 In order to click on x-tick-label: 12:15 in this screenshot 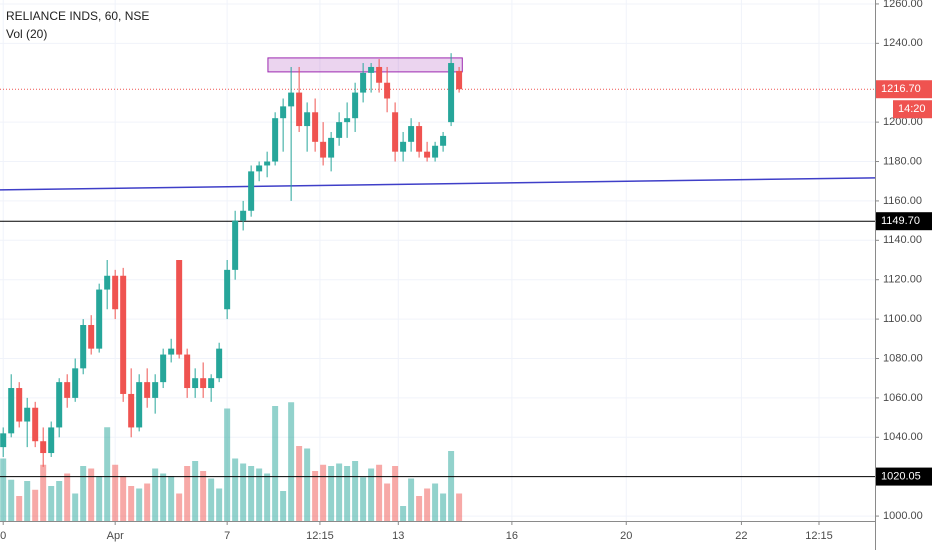, I will do `click(819, 536)`.